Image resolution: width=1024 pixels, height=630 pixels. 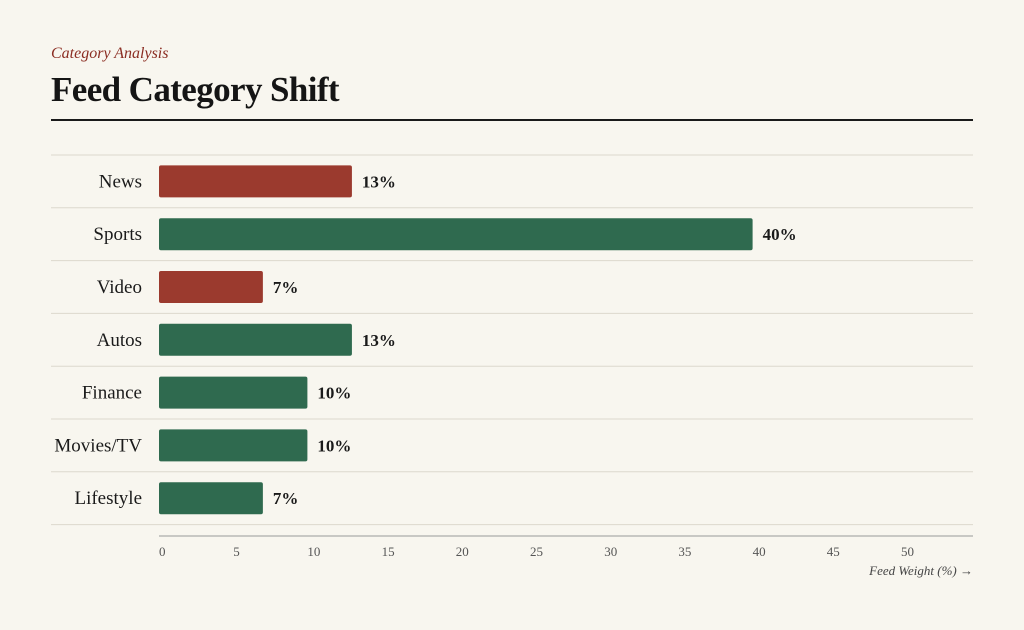 I want to click on x-tick-label: 20, so click(x=462, y=551).